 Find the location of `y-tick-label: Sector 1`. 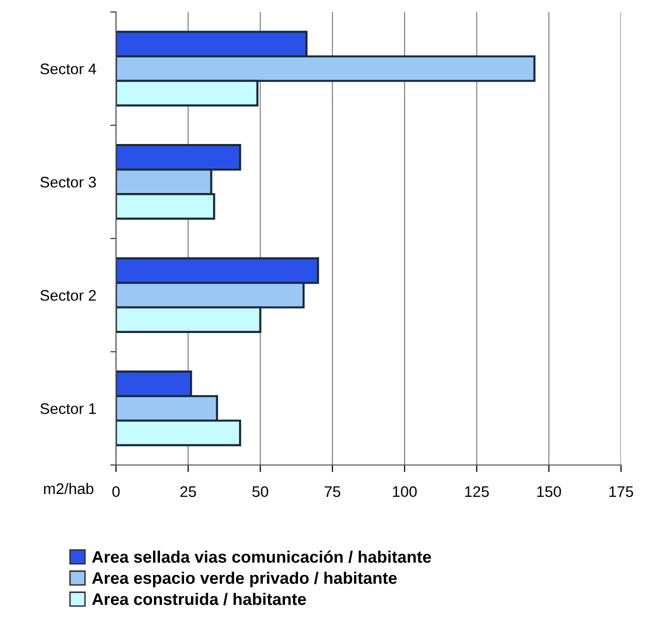

y-tick-label: Sector 1 is located at coordinates (68, 408).